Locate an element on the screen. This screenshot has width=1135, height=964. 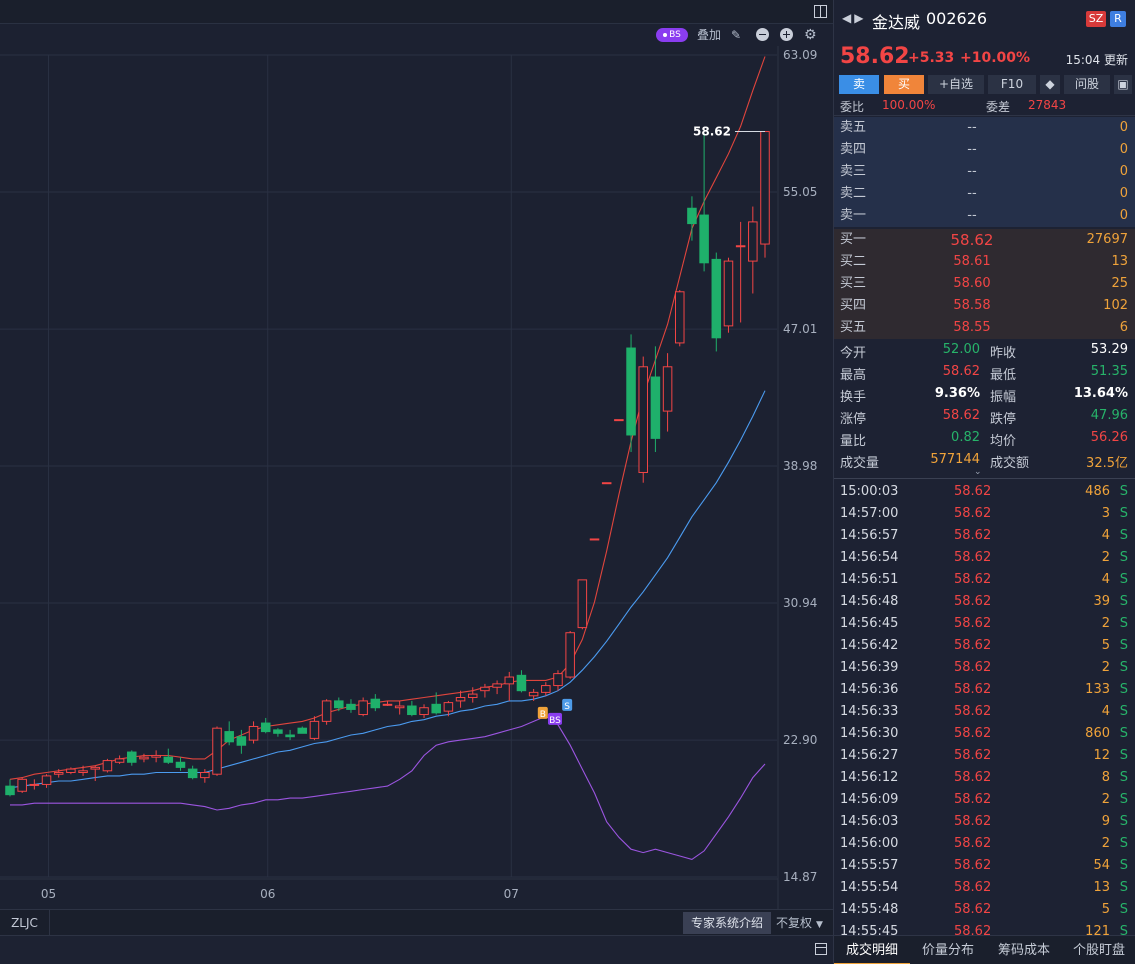
ask-row: 卖四 -- 0 is located at coordinates (984, 150).